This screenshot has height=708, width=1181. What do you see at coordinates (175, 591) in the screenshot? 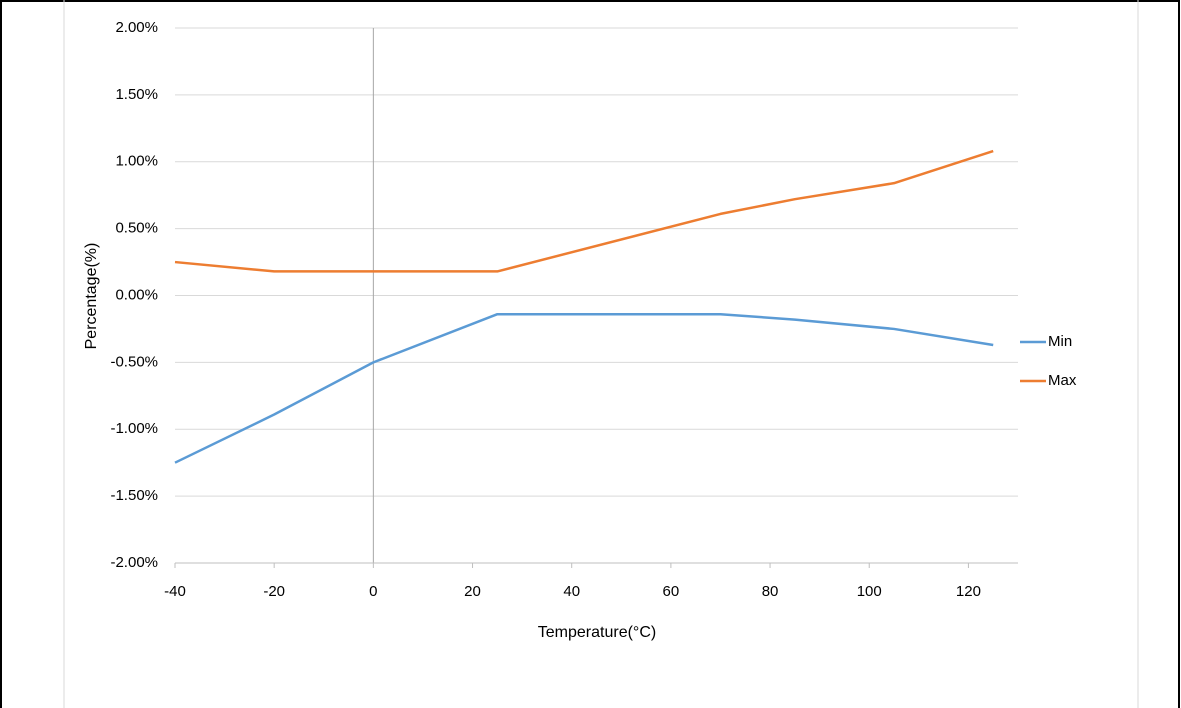
I see `x-tick-label: -40` at bounding box center [175, 591].